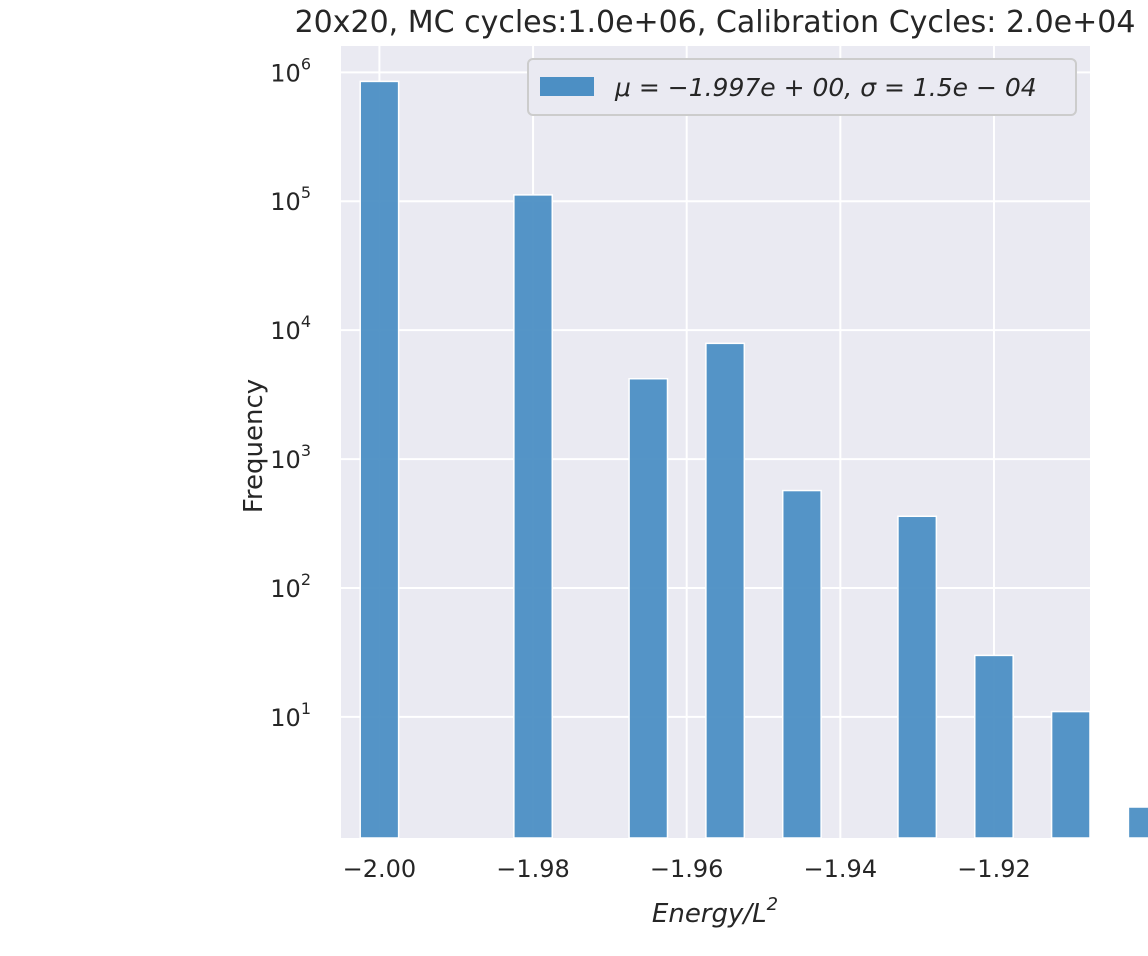  What do you see at coordinates (994, 869) in the screenshot?
I see `x-tick-label: −1.92` at bounding box center [994, 869].